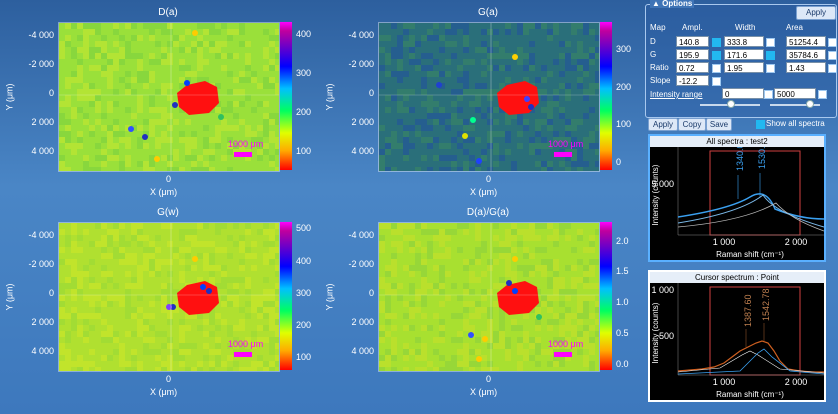 The height and width of the screenshot is (414, 838). Describe the element at coordinates (795, 123) in the screenshot. I see `show-all-spectra-label: Show all spectra` at that location.